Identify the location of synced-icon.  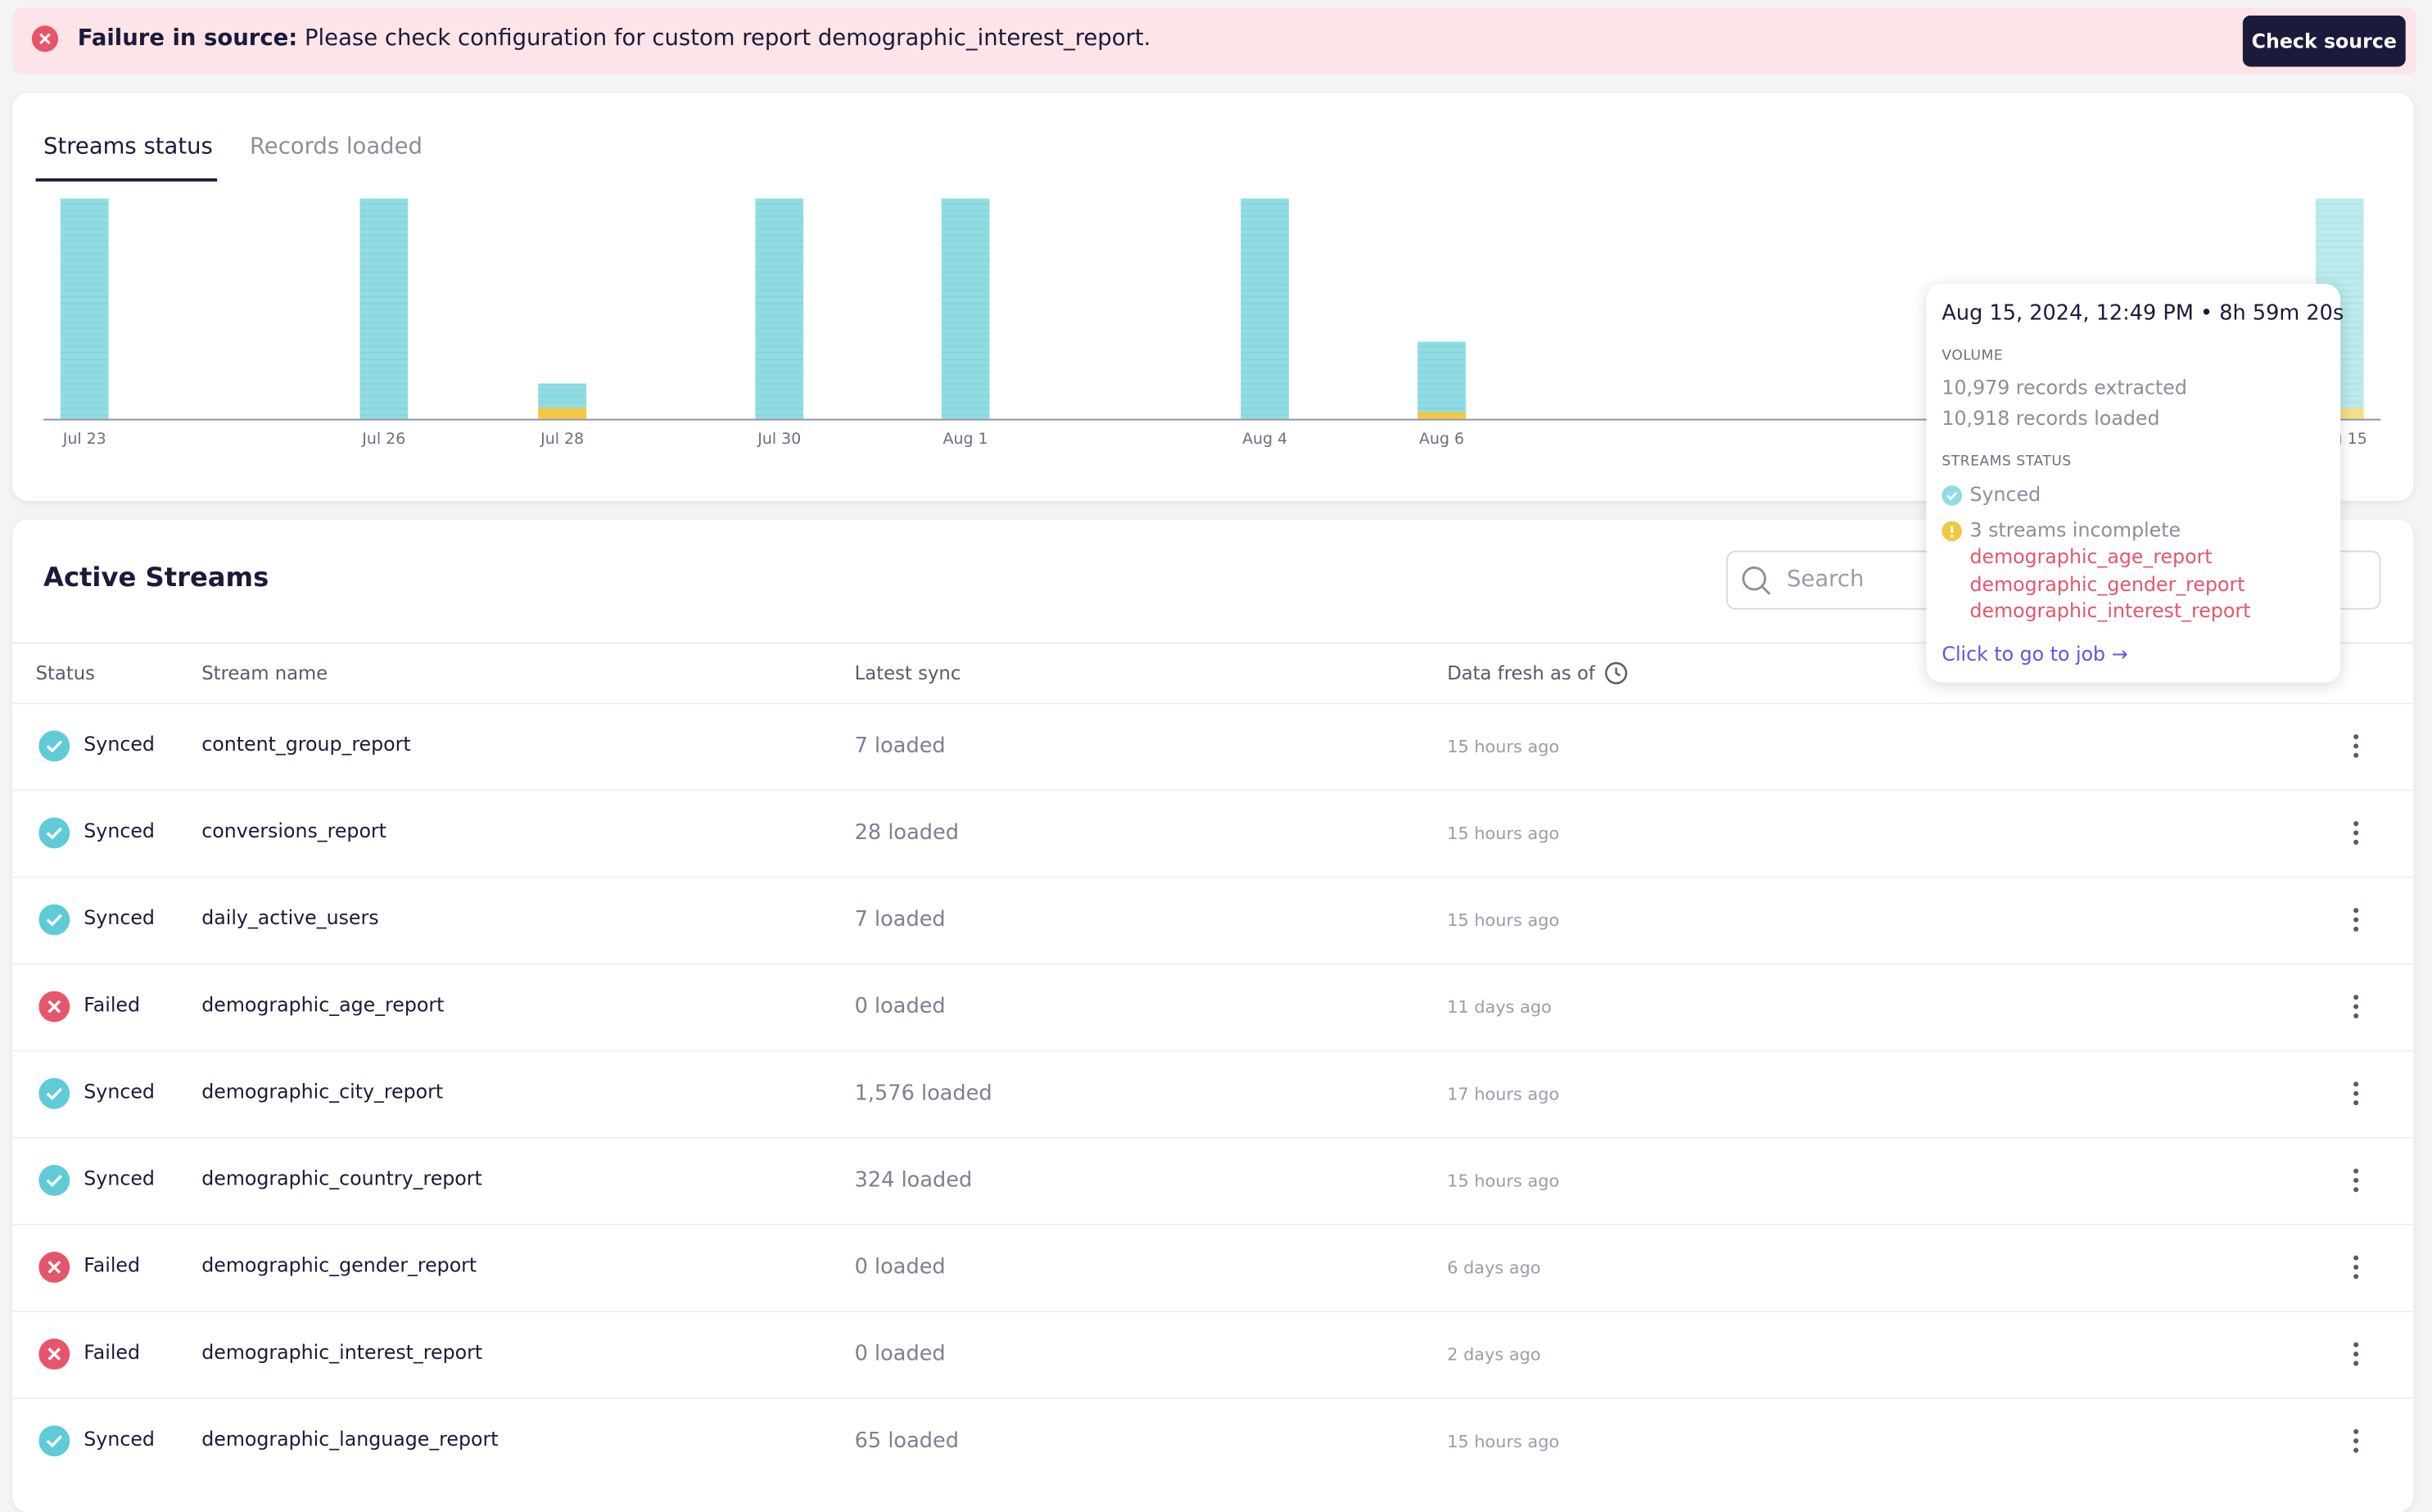
(1952, 495).